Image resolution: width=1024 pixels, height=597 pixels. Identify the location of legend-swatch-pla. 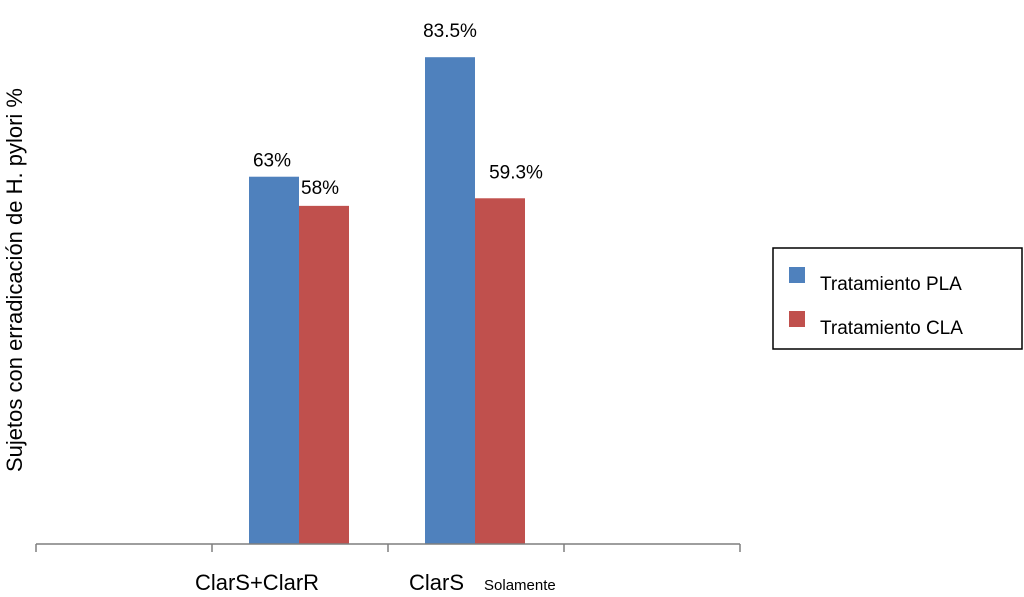
(797, 275).